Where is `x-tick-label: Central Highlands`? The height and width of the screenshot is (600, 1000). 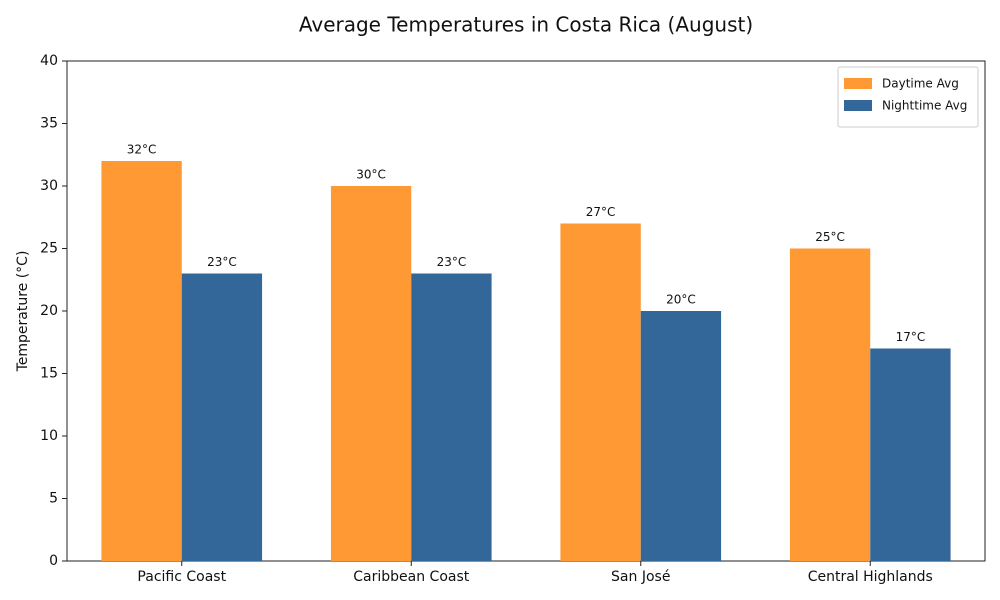
x-tick-label: Central Highlands is located at coordinates (870, 577).